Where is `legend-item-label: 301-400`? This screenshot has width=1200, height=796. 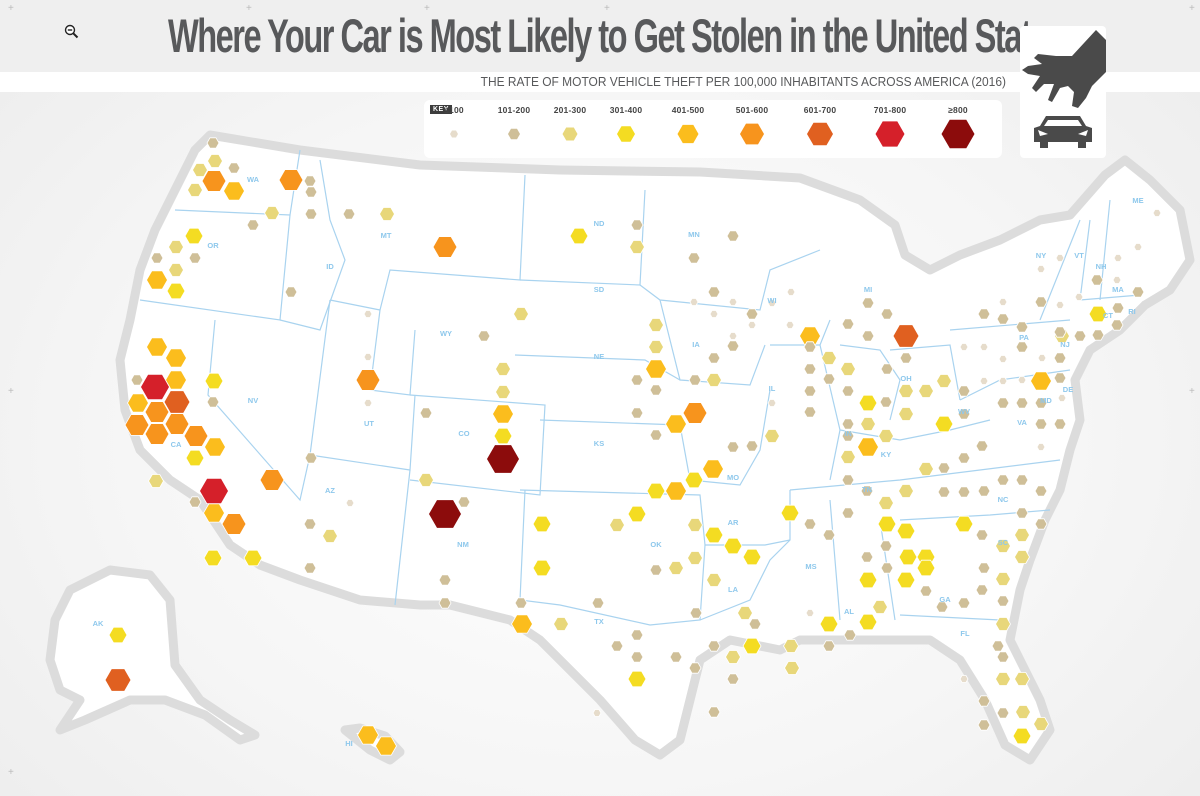 legend-item-label: 301-400 is located at coordinates (626, 110).